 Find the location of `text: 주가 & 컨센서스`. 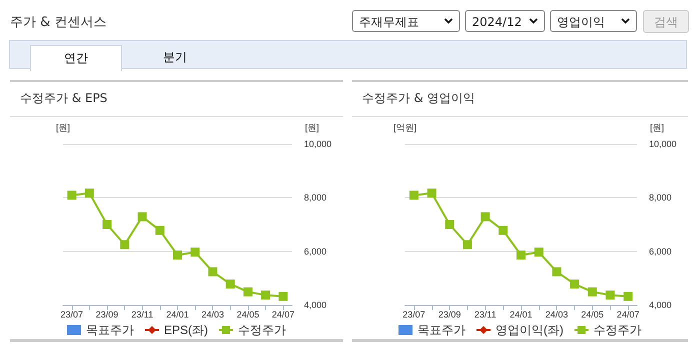

text: 주가 & 컨센서스 is located at coordinates (58, 22).